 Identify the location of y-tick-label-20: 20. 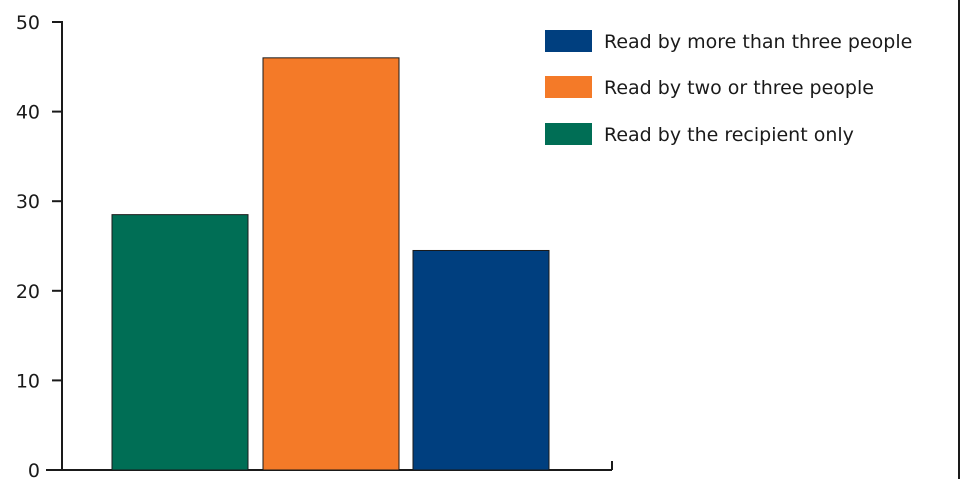
(28, 292).